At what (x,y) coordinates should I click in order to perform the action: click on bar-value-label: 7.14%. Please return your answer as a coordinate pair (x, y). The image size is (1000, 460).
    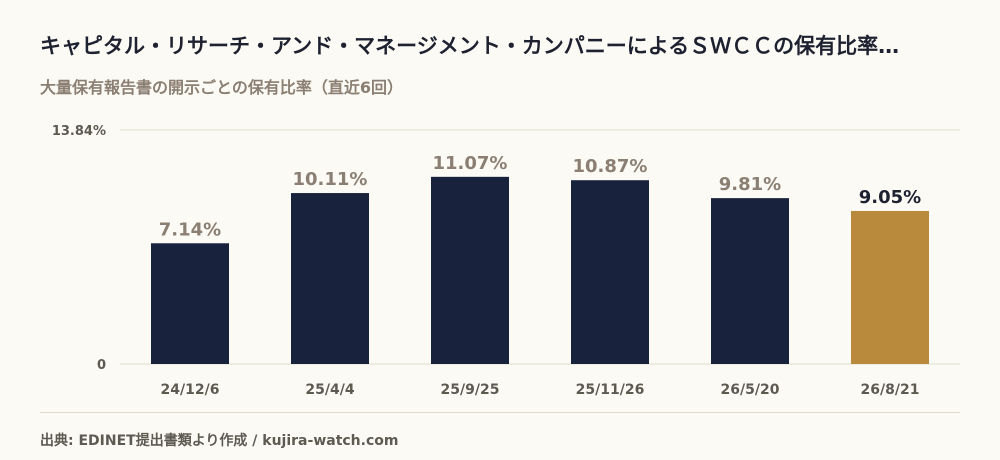
    Looking at the image, I should click on (190, 229).